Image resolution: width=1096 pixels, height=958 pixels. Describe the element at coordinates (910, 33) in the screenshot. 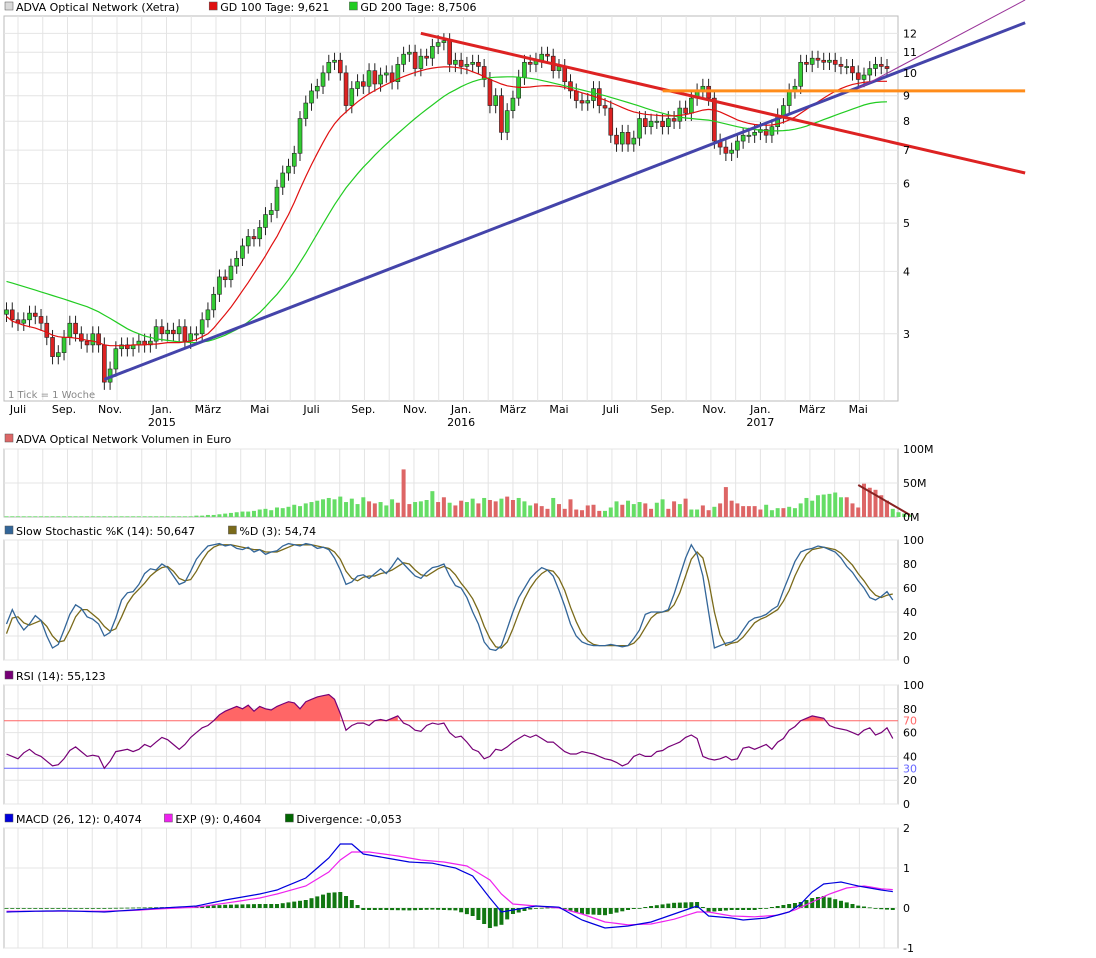

I see `price-y-tick-9: 12` at that location.